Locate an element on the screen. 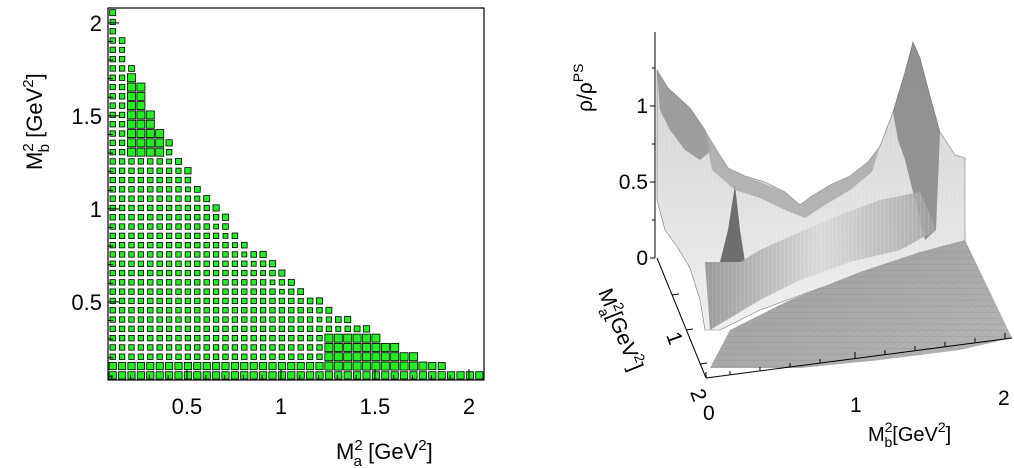 This screenshot has height=468, width=1014. ma-tick-label: 1 is located at coordinates (674, 338).